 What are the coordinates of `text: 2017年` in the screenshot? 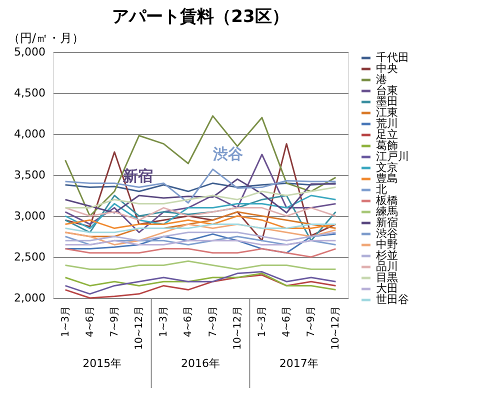 It's located at (298, 363).